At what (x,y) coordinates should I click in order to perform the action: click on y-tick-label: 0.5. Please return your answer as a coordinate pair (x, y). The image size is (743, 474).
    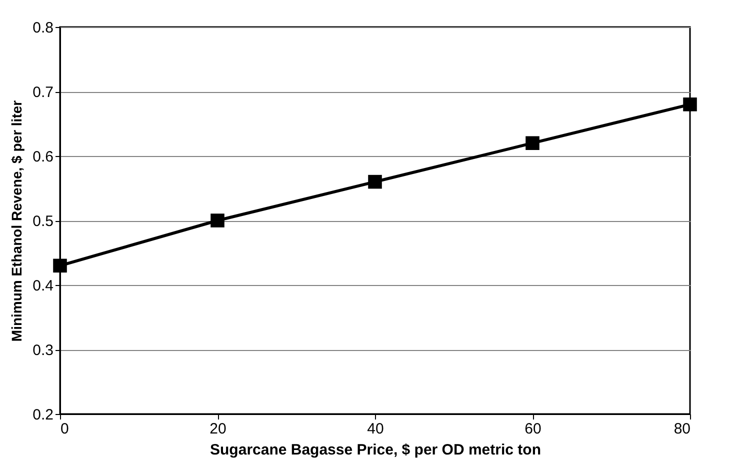
    Looking at the image, I should click on (43, 221).